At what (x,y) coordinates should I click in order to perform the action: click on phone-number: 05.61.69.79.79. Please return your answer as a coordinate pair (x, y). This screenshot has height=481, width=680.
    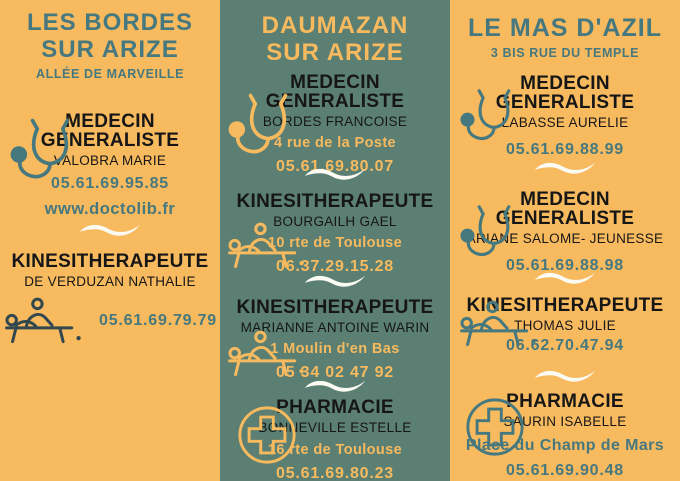
    Looking at the image, I should click on (158, 320).